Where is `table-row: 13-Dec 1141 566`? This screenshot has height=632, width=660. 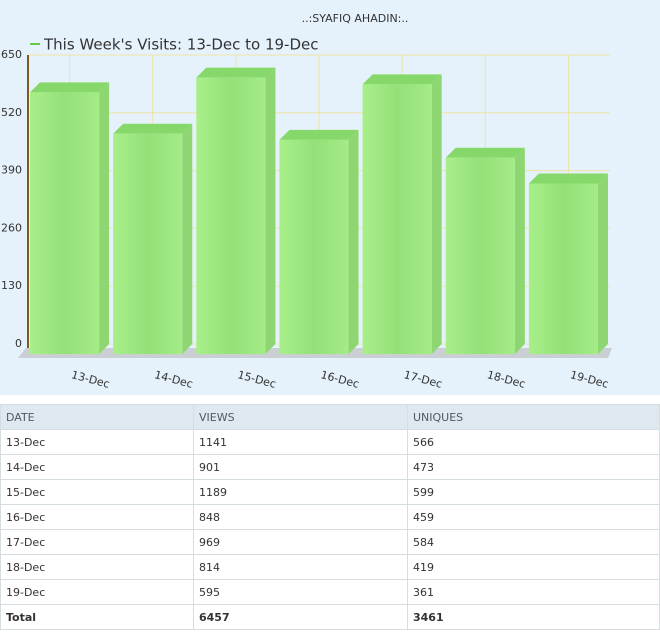 table-row: 13-Dec 1141 566 is located at coordinates (330, 442).